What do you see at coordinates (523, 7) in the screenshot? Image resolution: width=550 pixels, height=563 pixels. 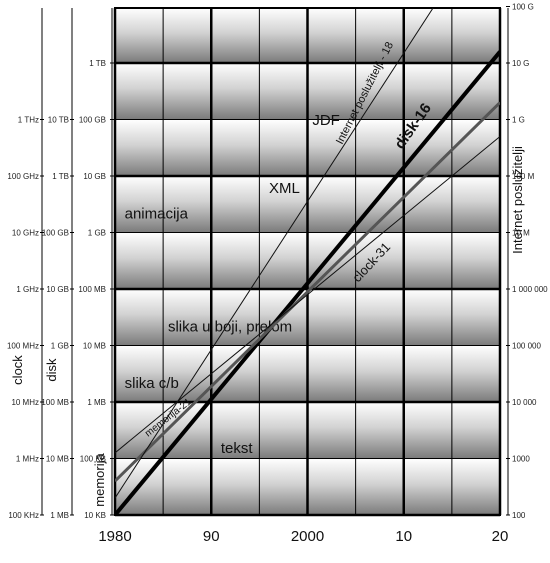 I see `axis-tick-label: 100 G` at bounding box center [523, 7].